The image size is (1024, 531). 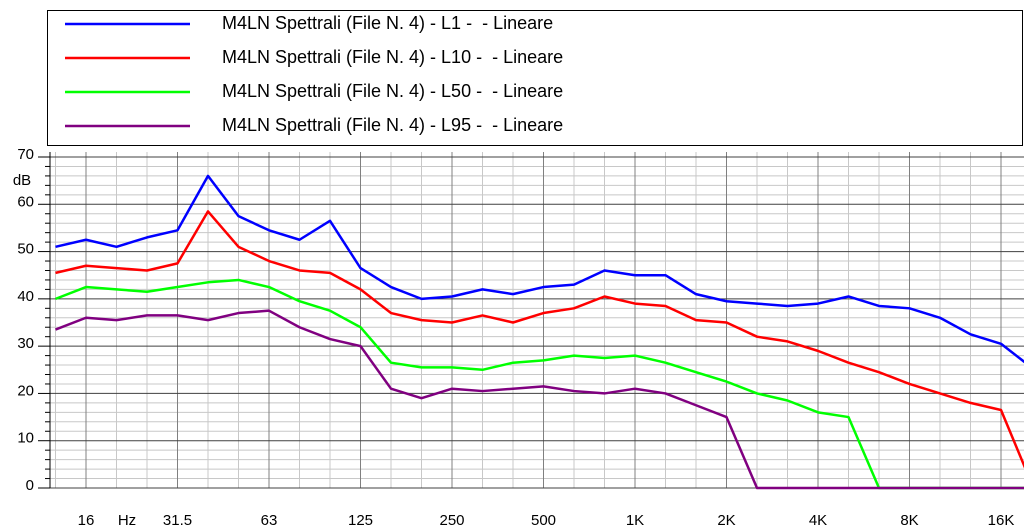 I want to click on x-tick-label: 16, so click(x=86, y=520).